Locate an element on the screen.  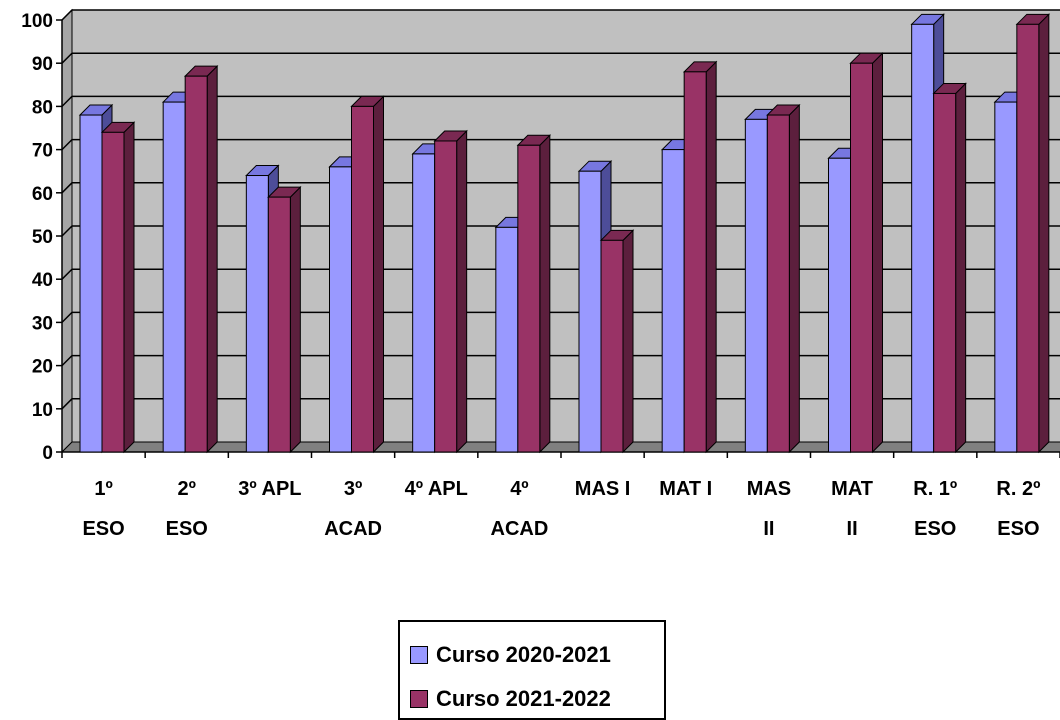
y-tick-label: 10 is located at coordinates (42, 410).